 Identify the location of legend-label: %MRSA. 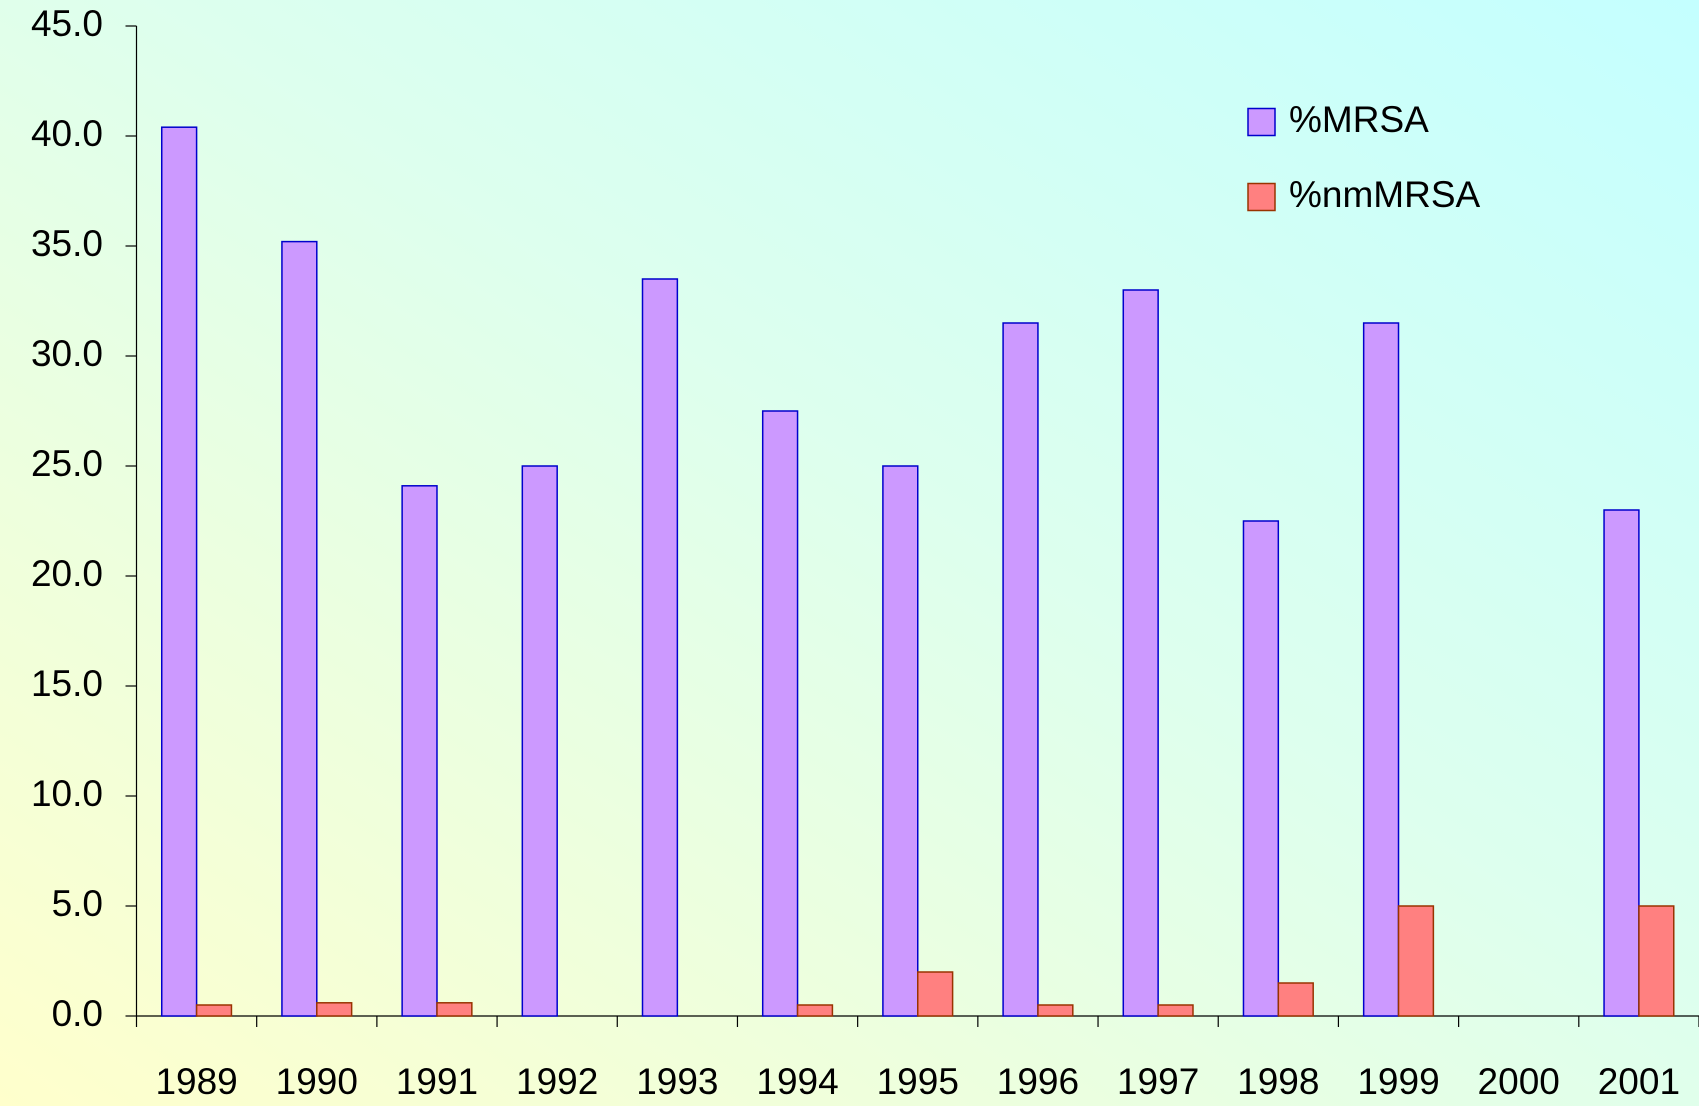
(1359, 119).